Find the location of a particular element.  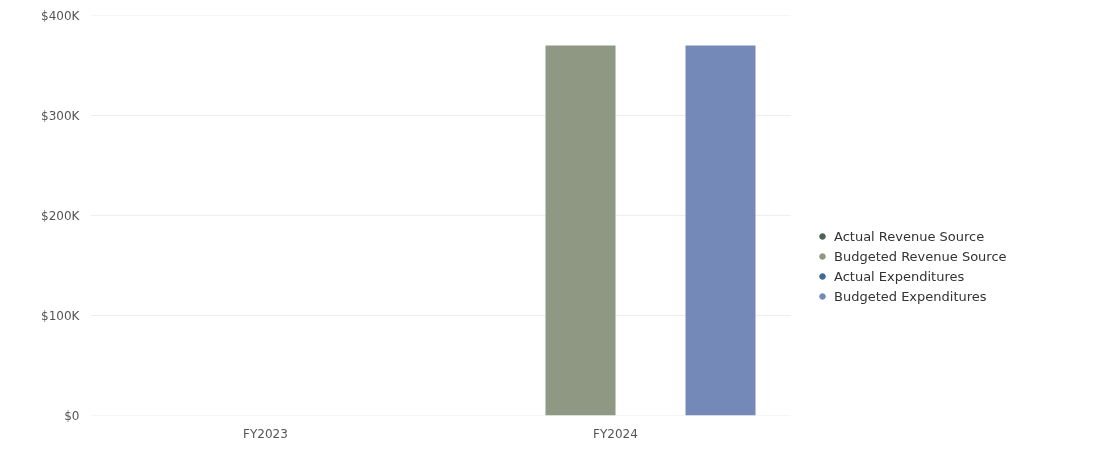

y-tick-label: $100K is located at coordinates (61, 315).